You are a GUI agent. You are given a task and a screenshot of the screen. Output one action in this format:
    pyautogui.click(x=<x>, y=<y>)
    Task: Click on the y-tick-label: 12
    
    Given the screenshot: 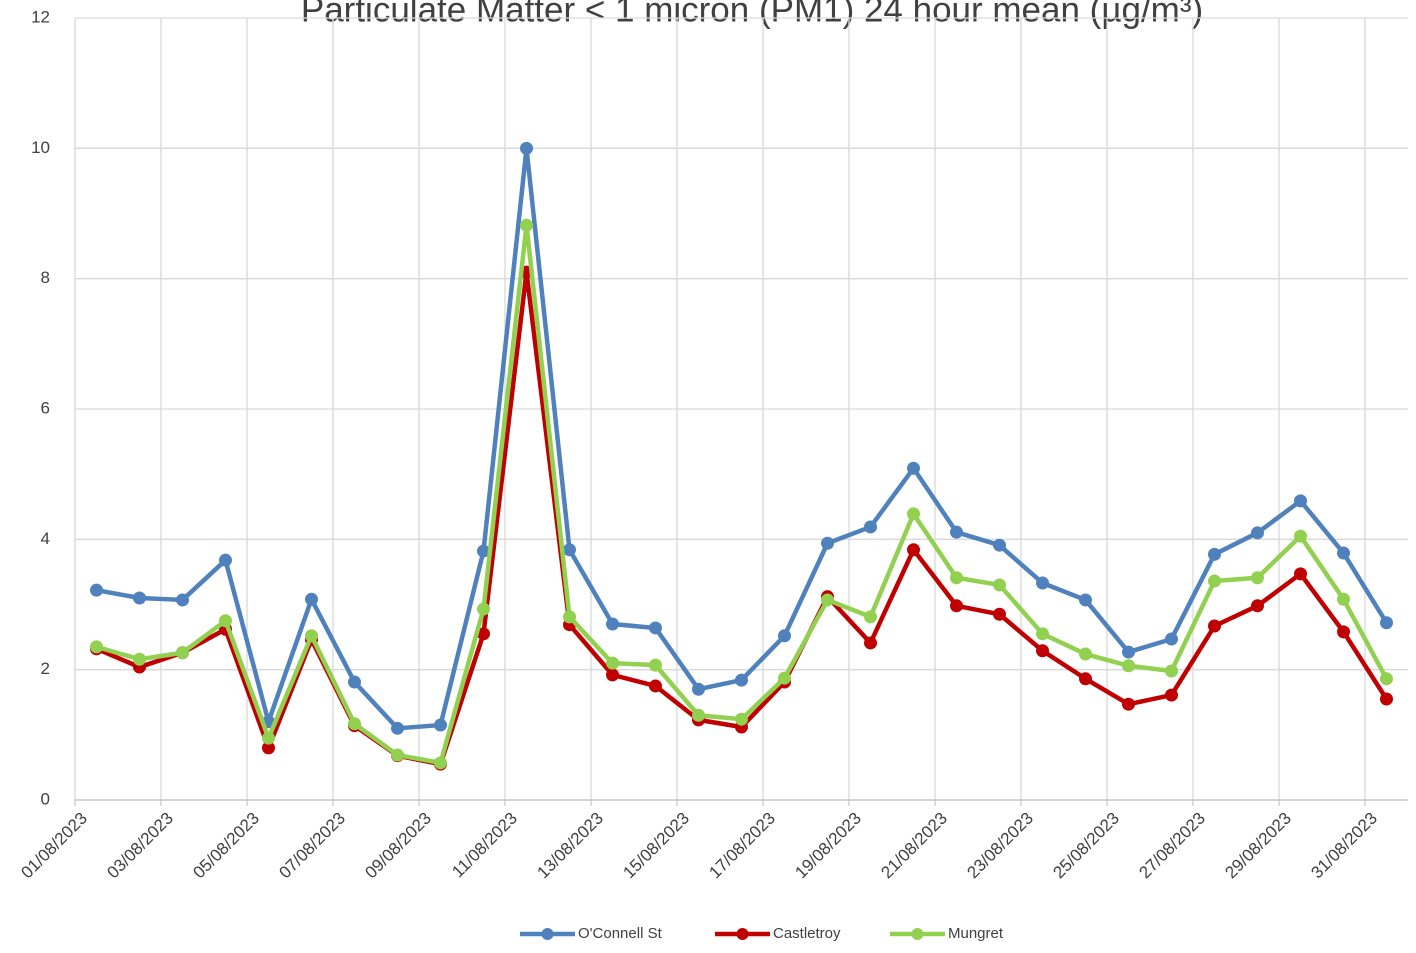 What is the action you would take?
    pyautogui.click(x=40, y=16)
    